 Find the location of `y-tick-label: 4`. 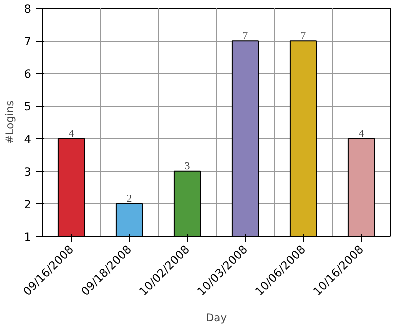

y-tick-label: 4 is located at coordinates (28, 139).